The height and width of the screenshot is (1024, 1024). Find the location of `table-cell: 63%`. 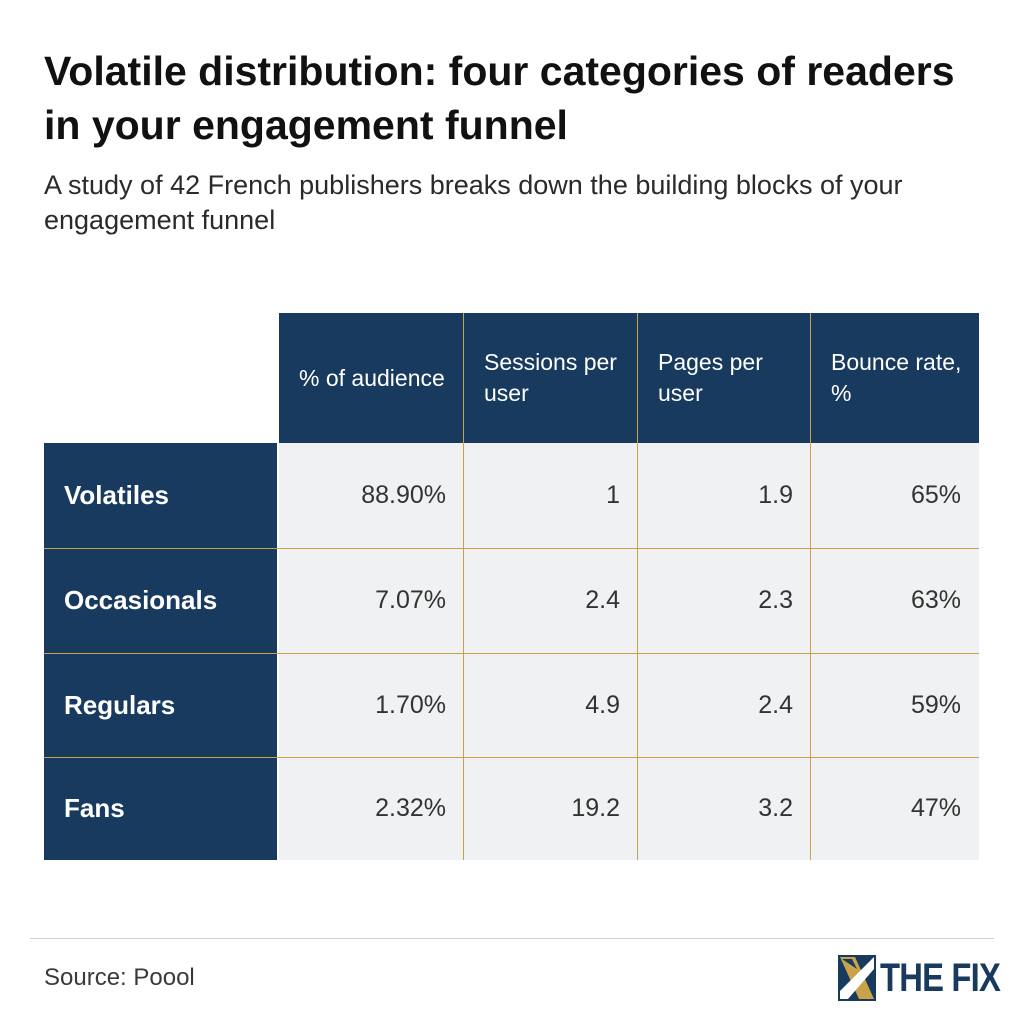

table-cell: 63% is located at coordinates (895, 600).